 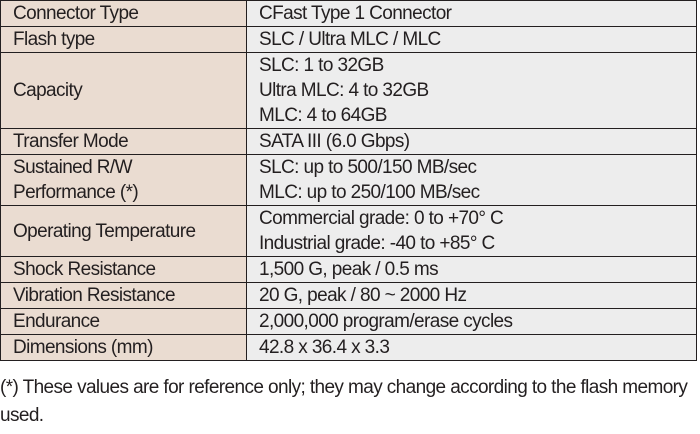 I want to click on spec-label: Shock Resistance, so click(x=84, y=269).